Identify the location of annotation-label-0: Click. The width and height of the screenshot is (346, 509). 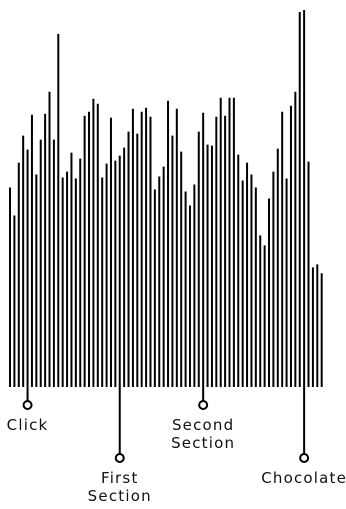
(28, 425).